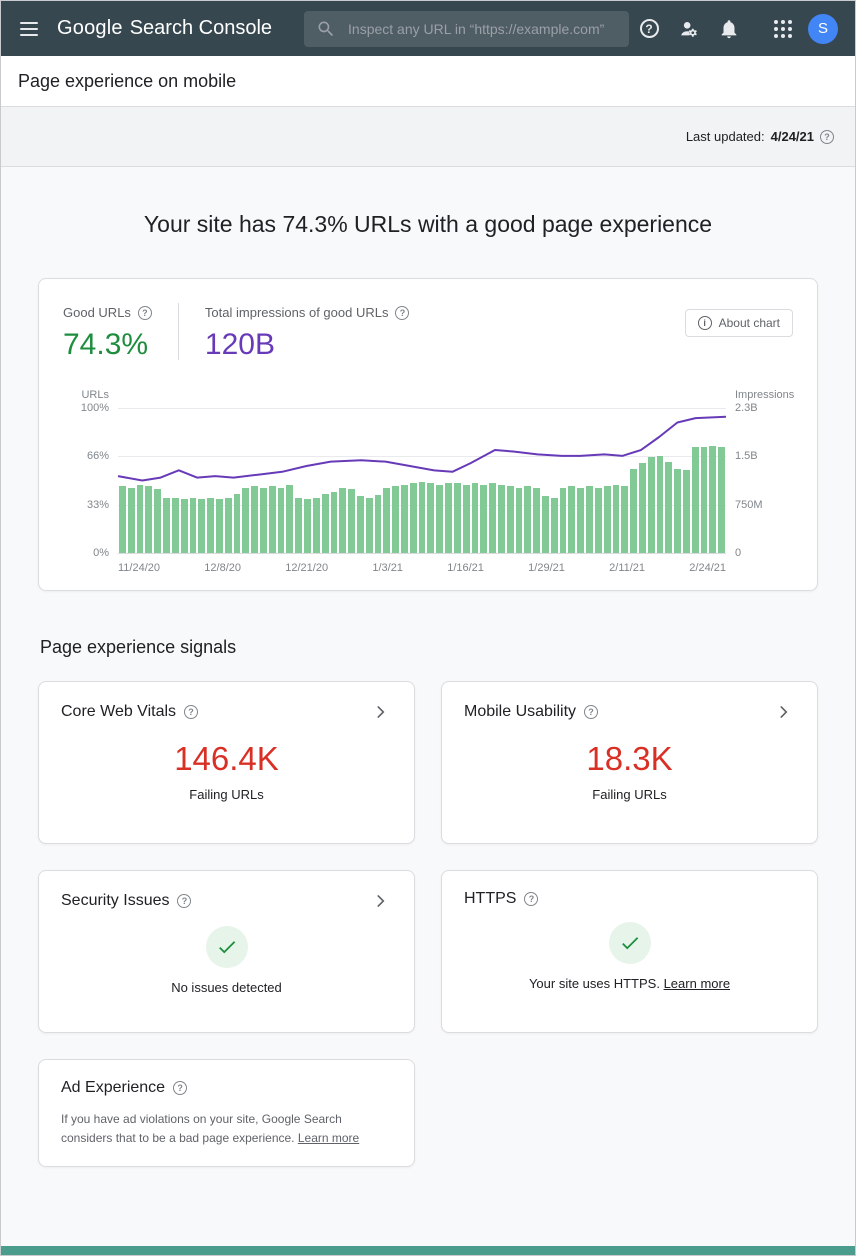 The height and width of the screenshot is (1256, 856). What do you see at coordinates (746, 408) in the screenshot?
I see `axis-tick-label: 2.3B` at bounding box center [746, 408].